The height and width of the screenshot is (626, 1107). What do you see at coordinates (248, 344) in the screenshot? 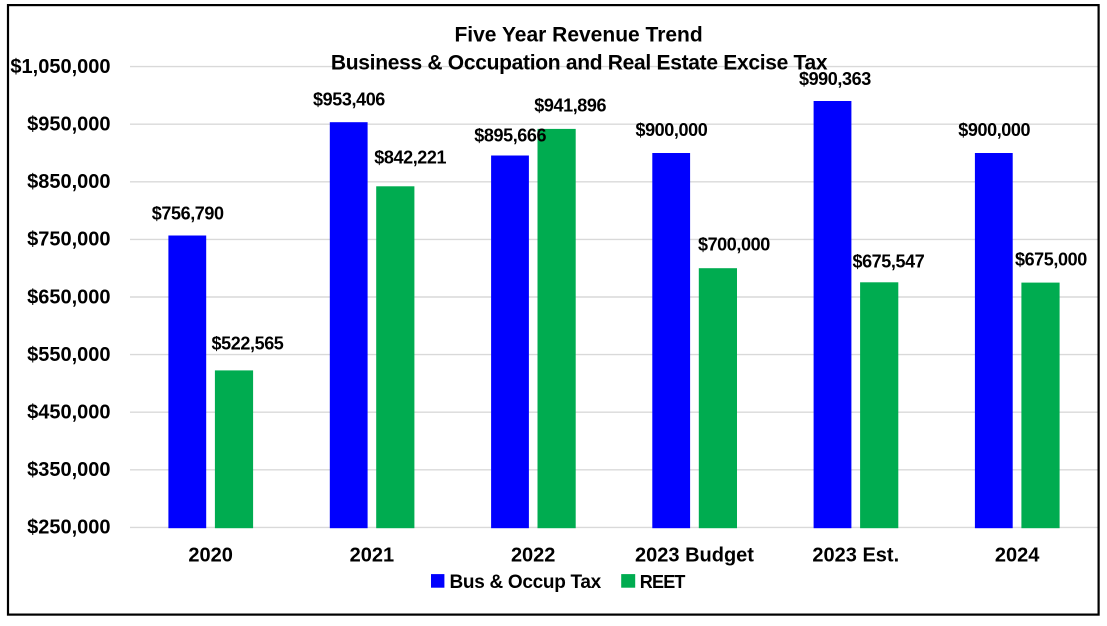
I see `svg-text: $522,565` at bounding box center [248, 344].